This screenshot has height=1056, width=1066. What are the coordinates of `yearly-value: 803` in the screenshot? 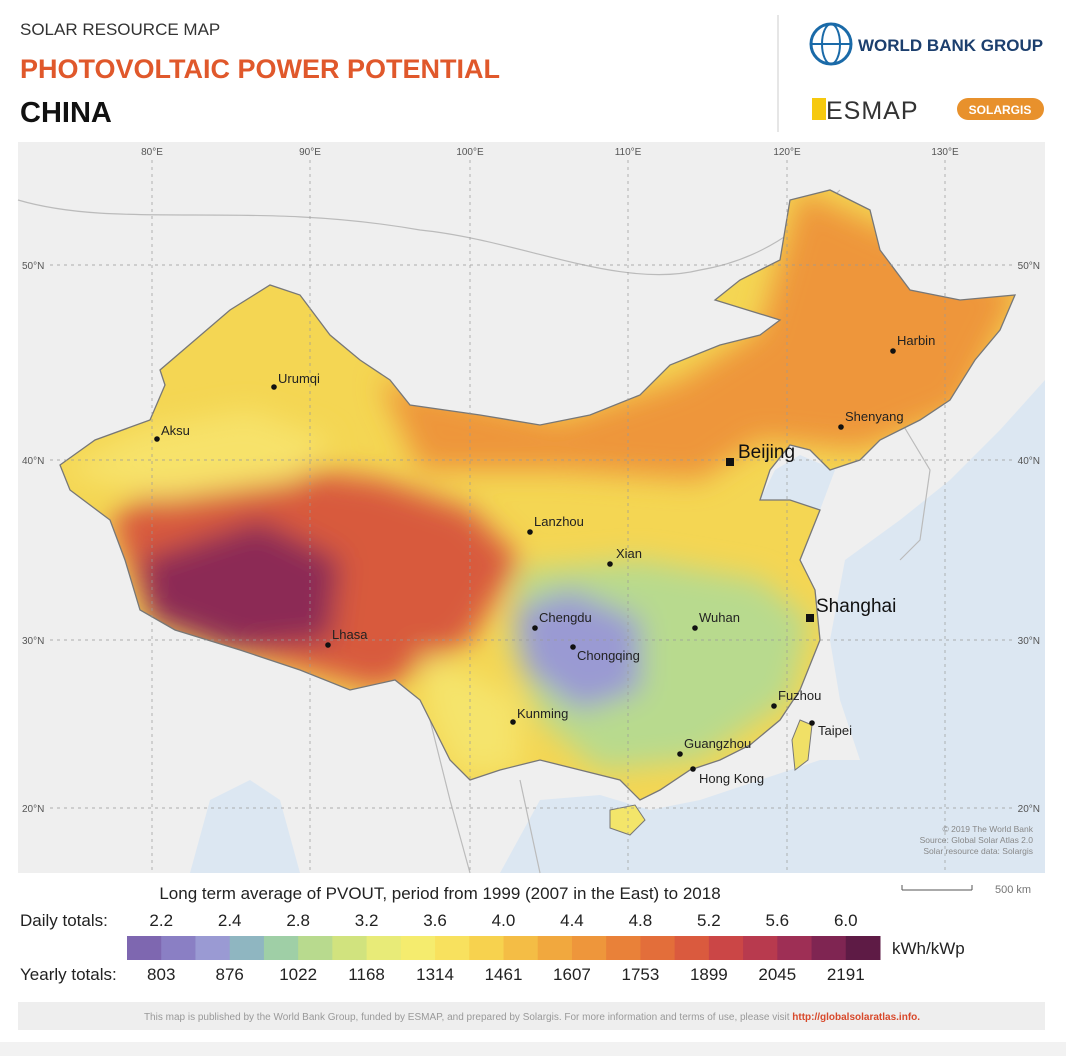 It's located at (161, 974).